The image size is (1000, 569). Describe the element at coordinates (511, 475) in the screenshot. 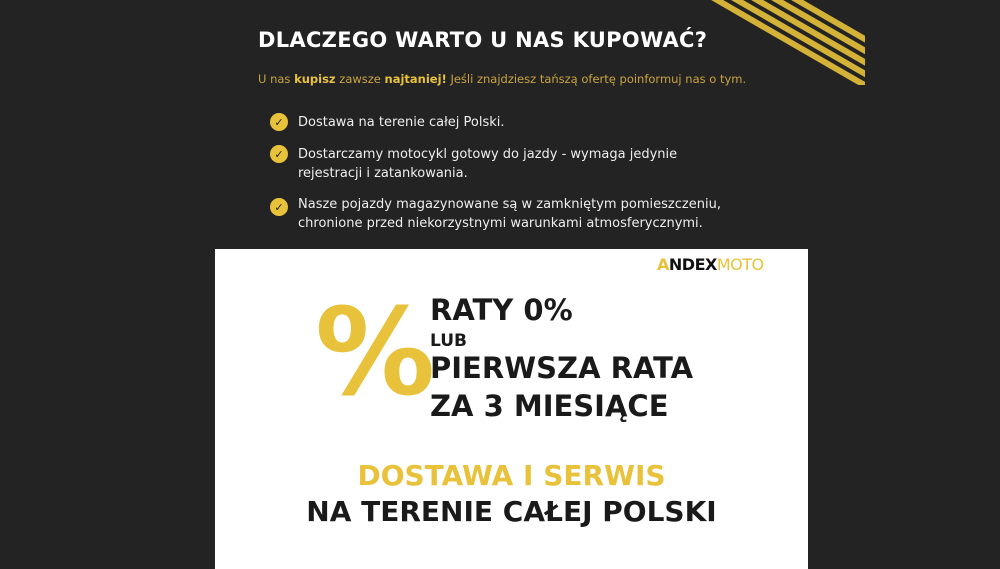

I see `delivery-heading: DOSTAWA I SERWIS` at that location.